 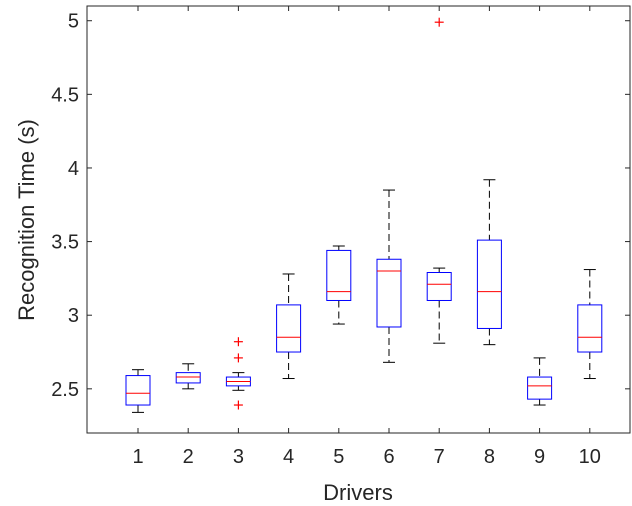 I want to click on x-tick-label: 10, so click(x=590, y=457).